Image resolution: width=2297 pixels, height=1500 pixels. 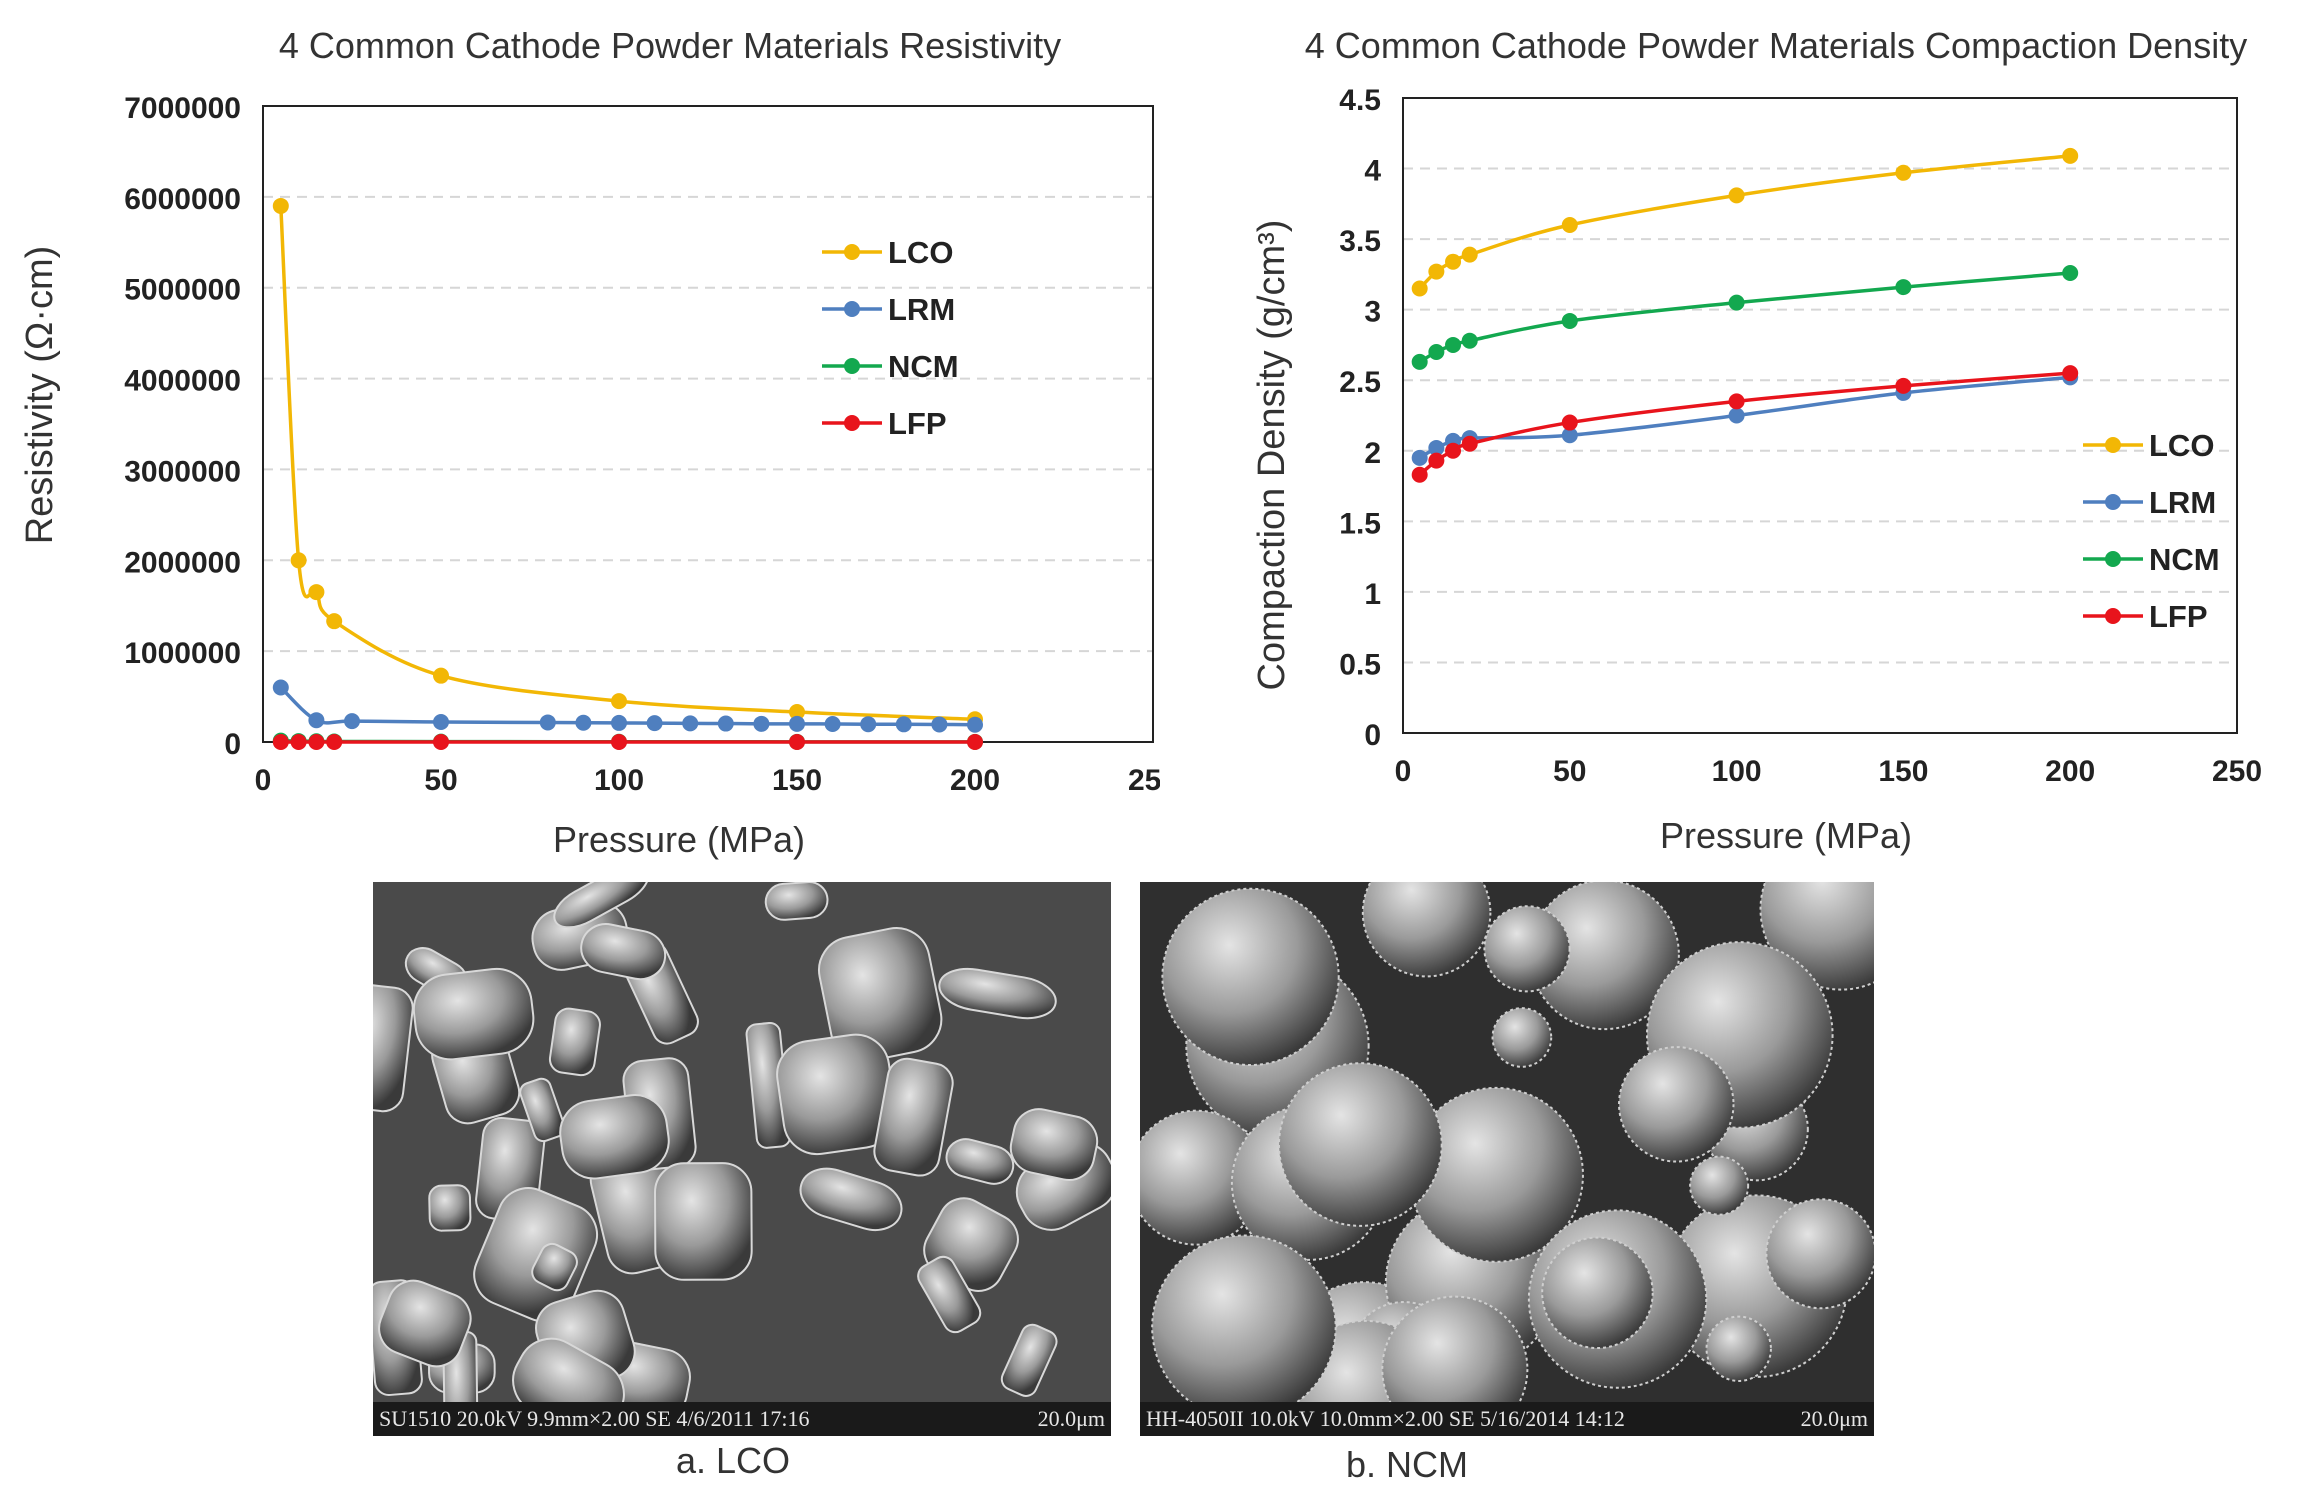 I want to click on caption-lco: a. LCO, so click(x=733, y=1460).